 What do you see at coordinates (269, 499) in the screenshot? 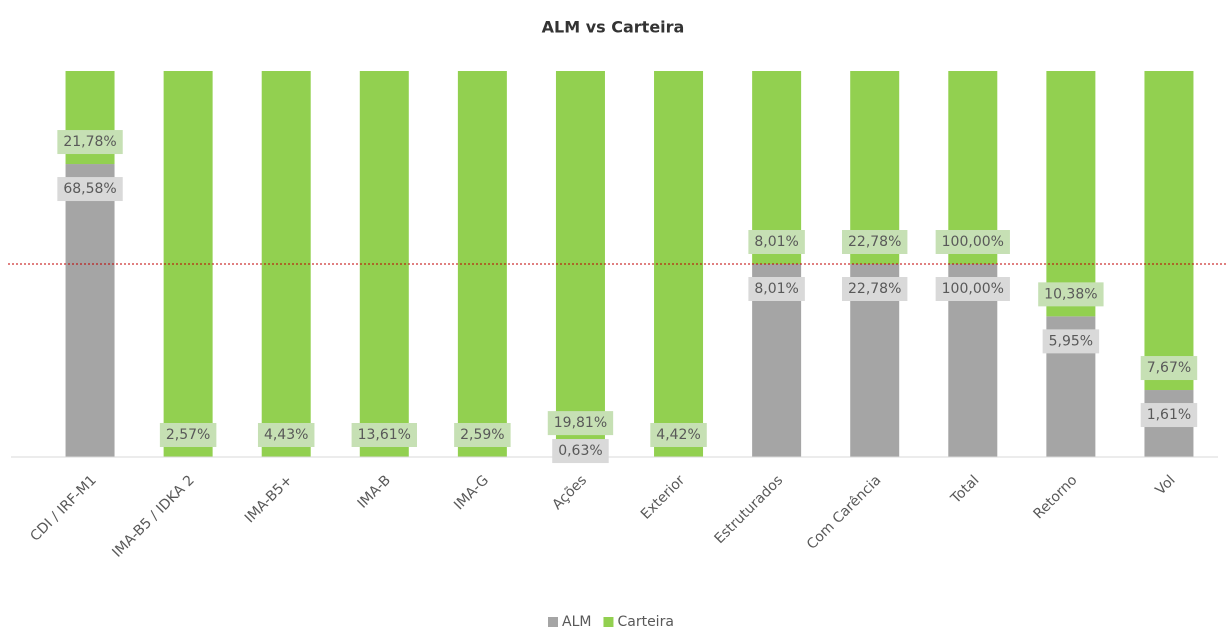
I see `x-tick-label: IMA-B5+` at bounding box center [269, 499].